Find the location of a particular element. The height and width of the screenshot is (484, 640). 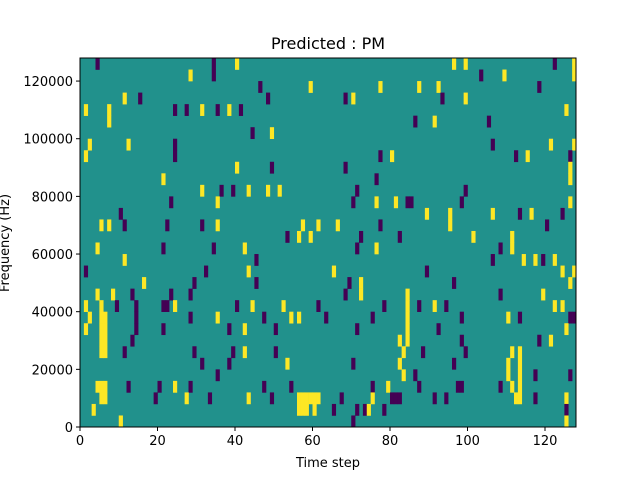

y-axis-ticks: 0 20000 40000 60000 80000 100000 120000 is located at coordinates (51, 255).